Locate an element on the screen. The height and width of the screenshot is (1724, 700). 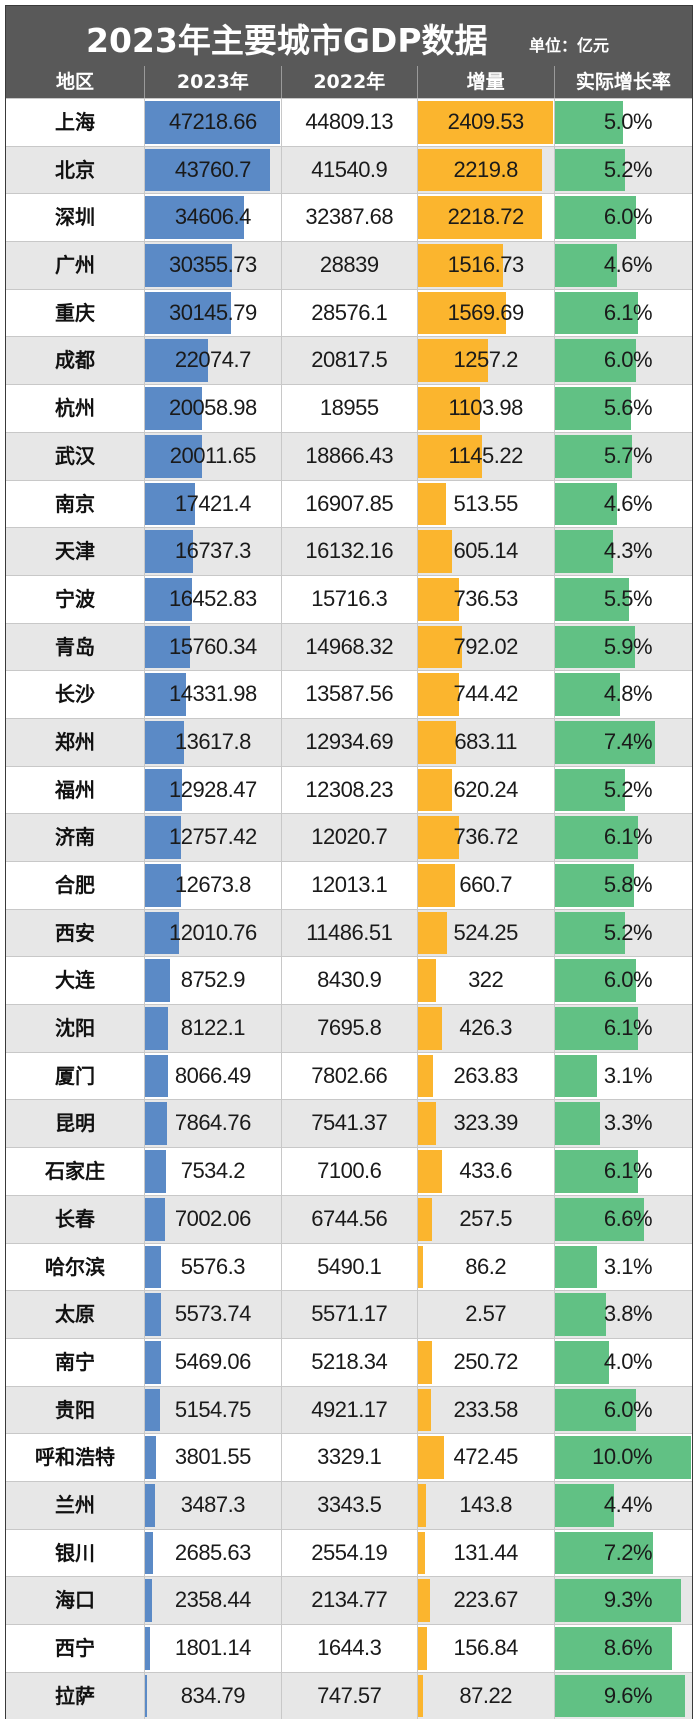
city-name: 广州 is located at coordinates (74, 265).